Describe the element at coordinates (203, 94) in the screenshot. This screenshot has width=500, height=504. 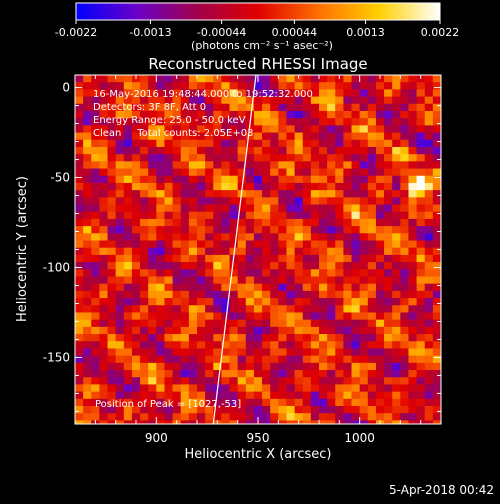
I see `annotation-time-range: 16-May-2016 19:48:44.000 to 19:52:32.000` at that location.